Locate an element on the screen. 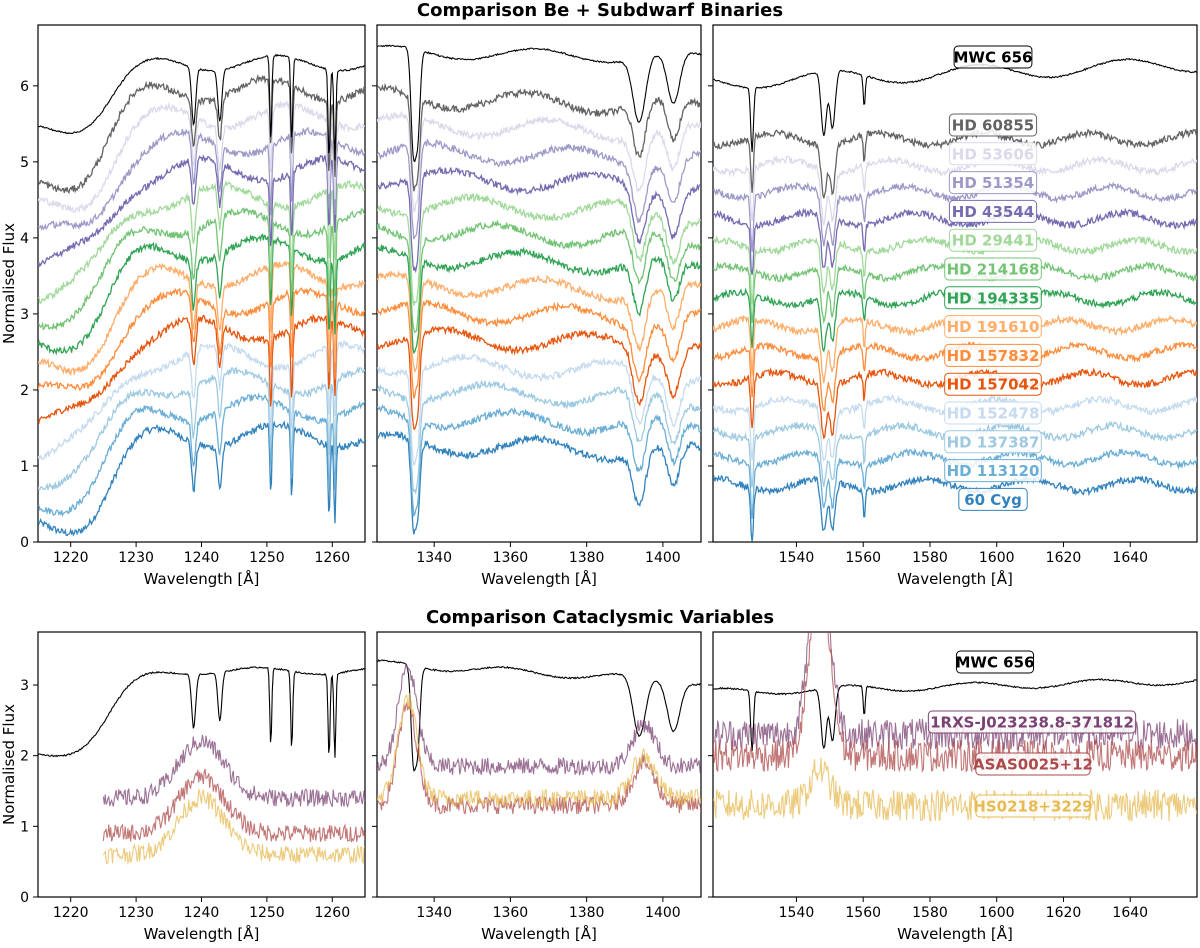 The width and height of the screenshot is (1200, 948). series-label-text: HD 113120 is located at coordinates (993, 471).